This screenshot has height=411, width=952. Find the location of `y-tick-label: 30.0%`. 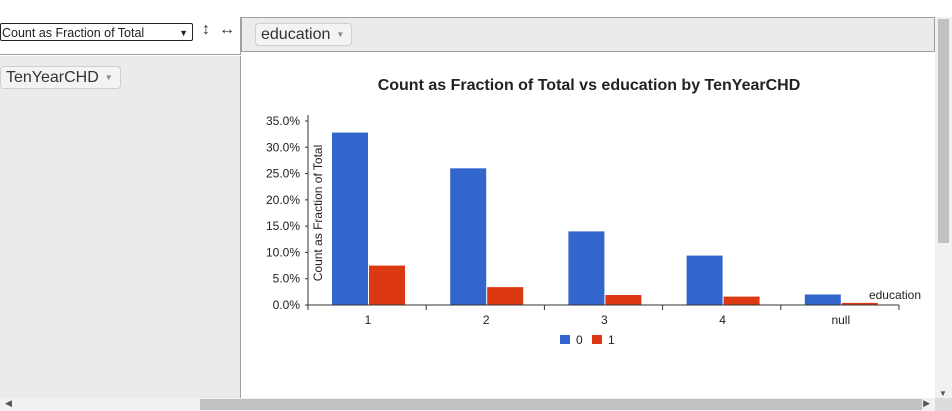

y-tick-label: 30.0% is located at coordinates (283, 147).